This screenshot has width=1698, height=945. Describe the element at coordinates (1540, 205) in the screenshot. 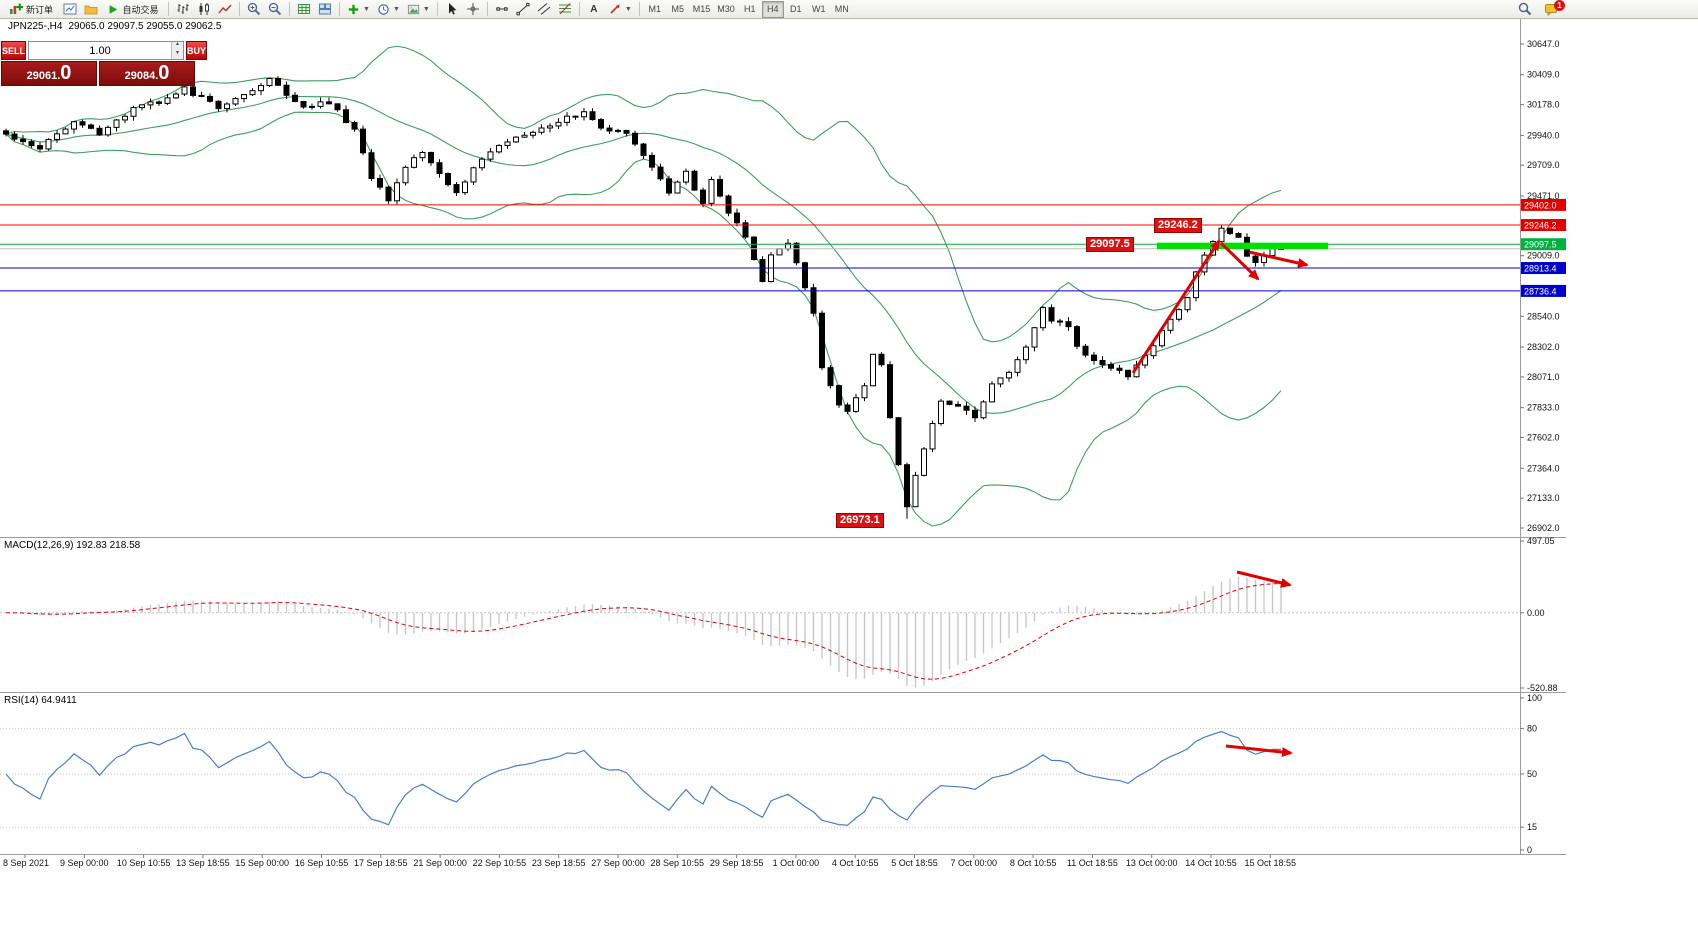

I see `price-badge-label: 29402.0` at that location.